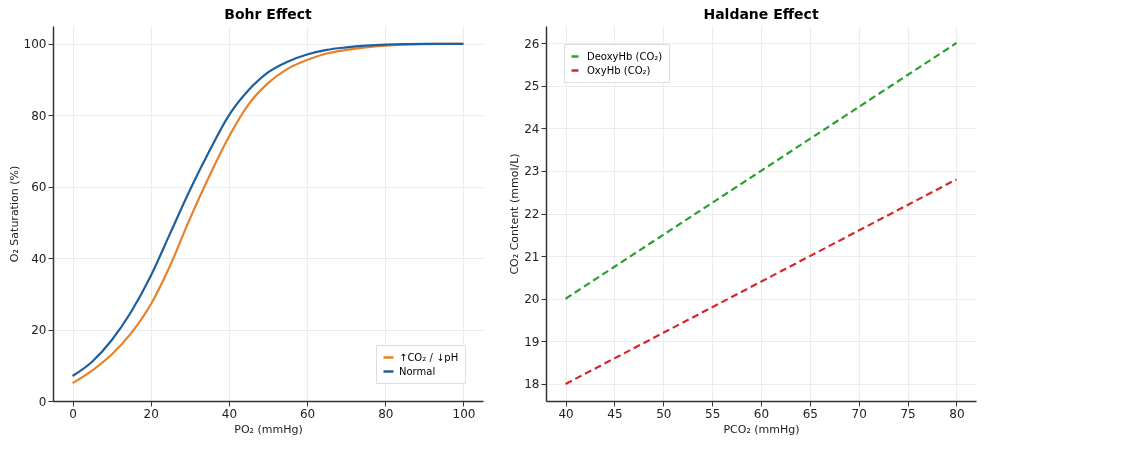  I want to click on y-axis-title: CO₂ Content (mmol/L), so click(515, 214).